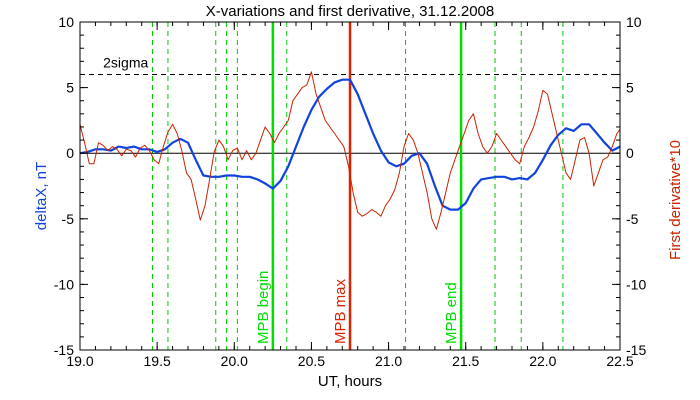  I want to click on threshold-label: 2sigma, so click(125, 62).